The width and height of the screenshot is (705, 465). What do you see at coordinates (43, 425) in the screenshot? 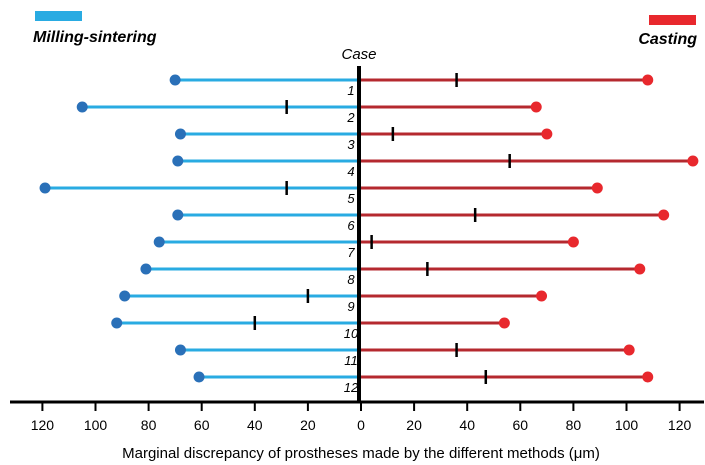
I see `x-tick-label-0: 120` at bounding box center [43, 425].